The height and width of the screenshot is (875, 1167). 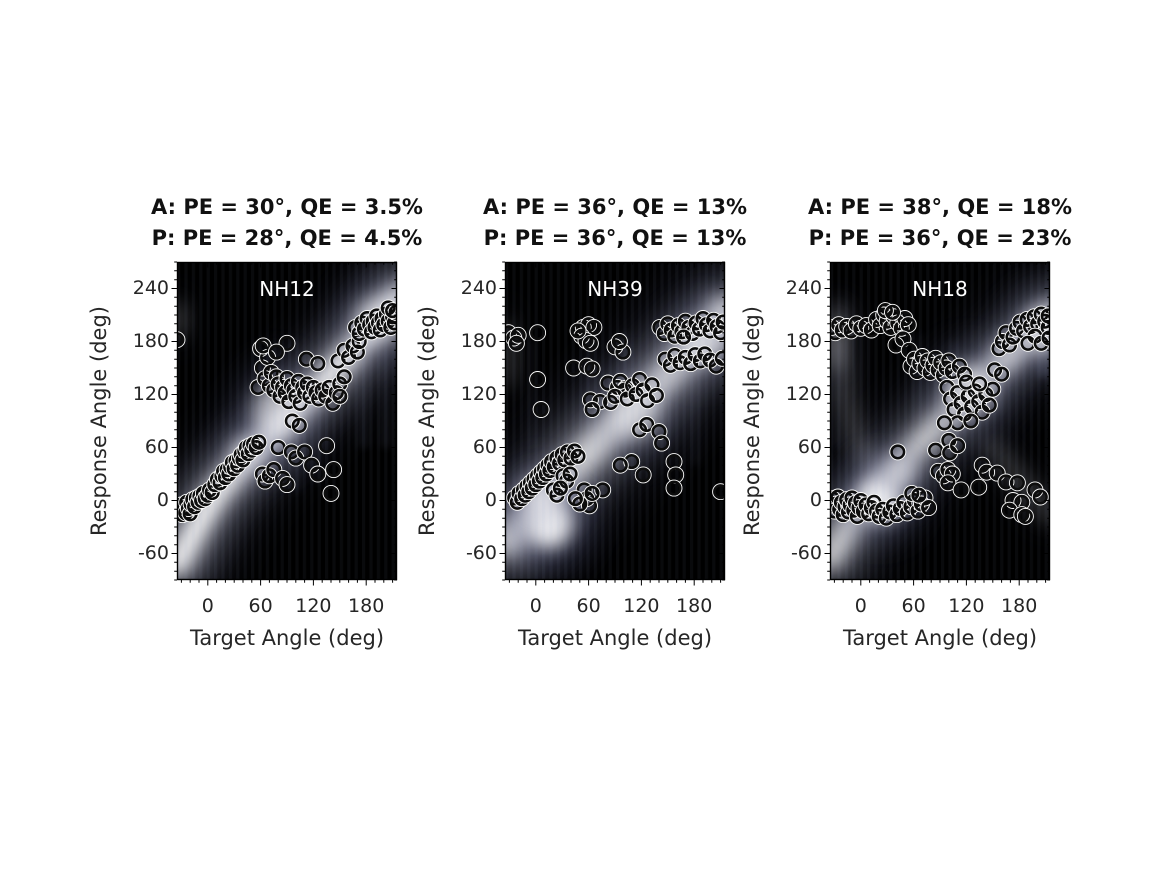 I want to click on y-tick-label: 240, so click(x=150, y=287).